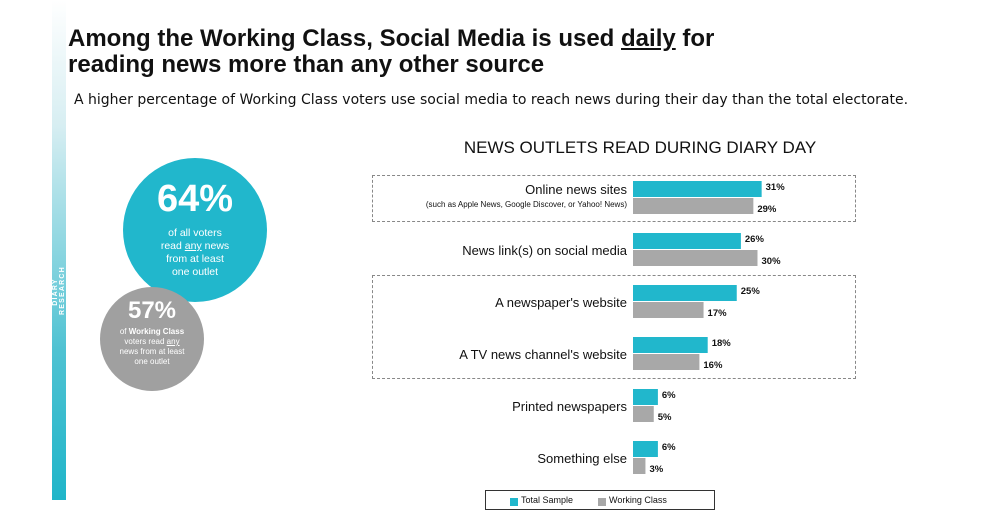  Describe the element at coordinates (195, 199) in the screenshot. I see `all-voters-percent: 64%` at that location.